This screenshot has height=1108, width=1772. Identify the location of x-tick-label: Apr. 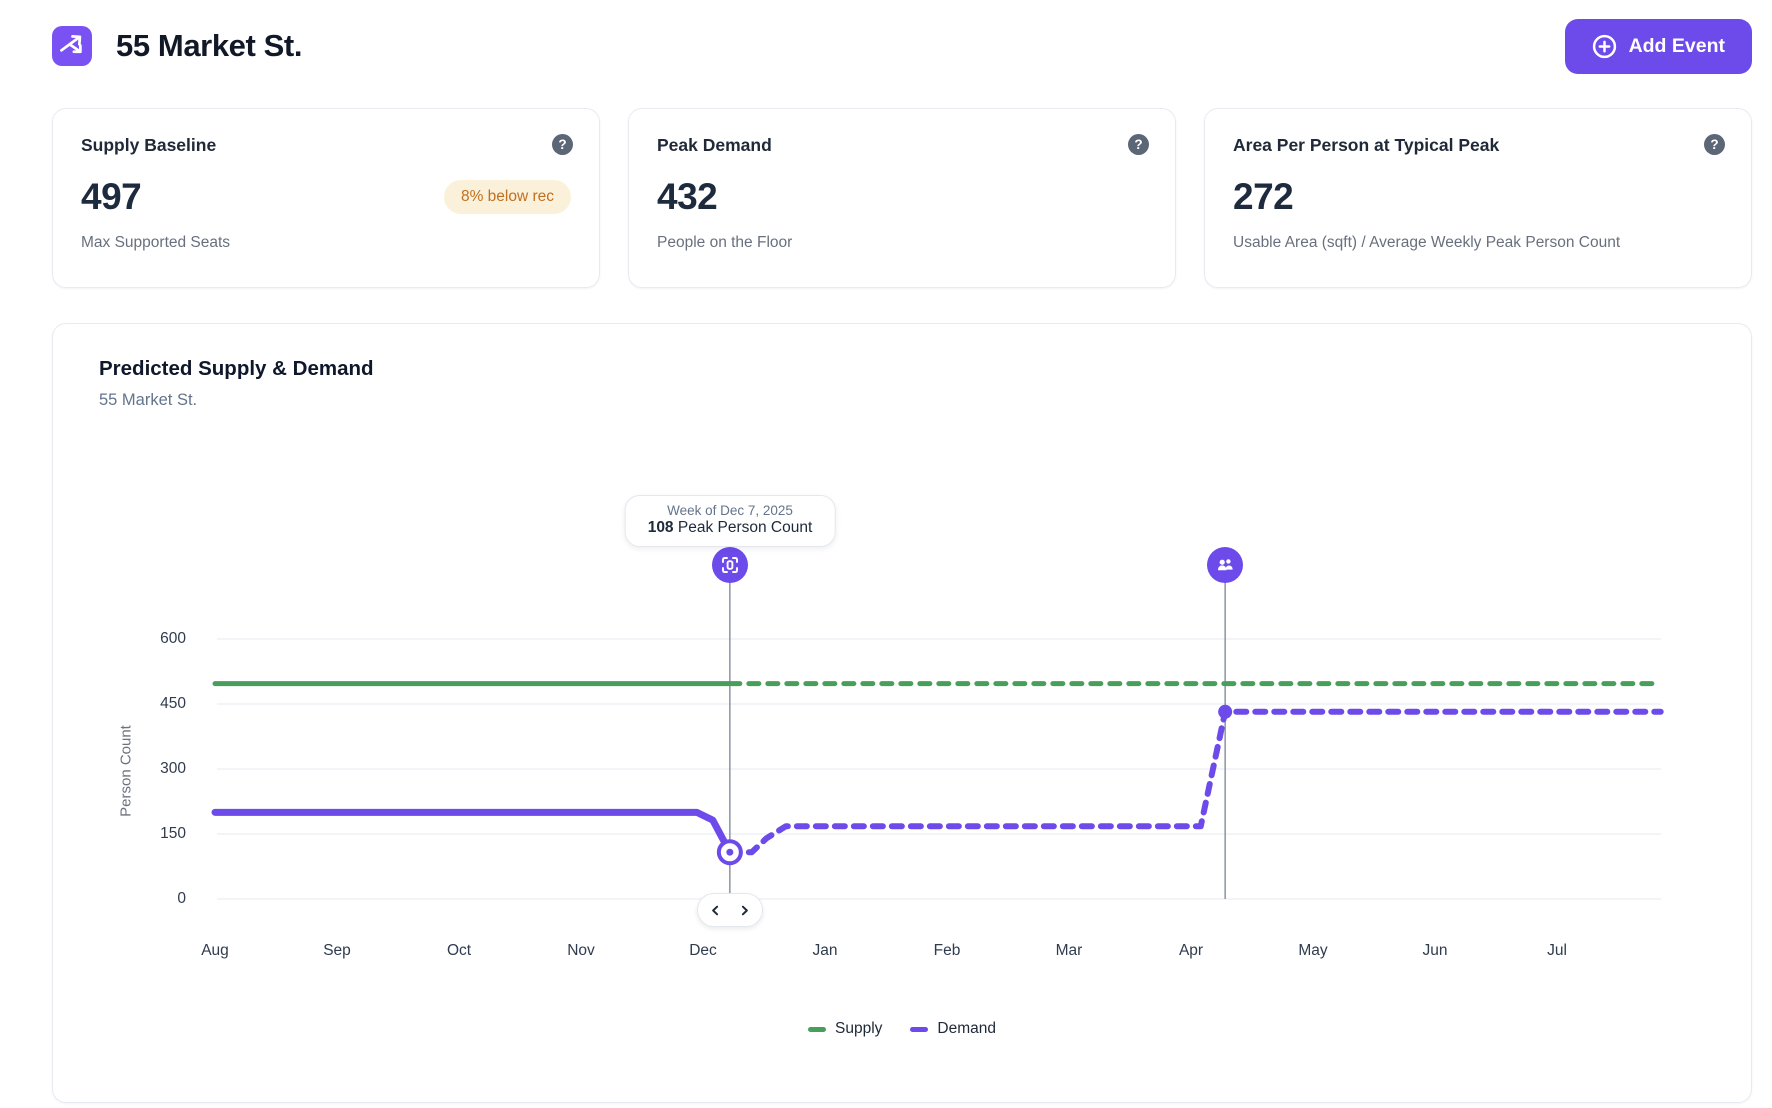
(1191, 950).